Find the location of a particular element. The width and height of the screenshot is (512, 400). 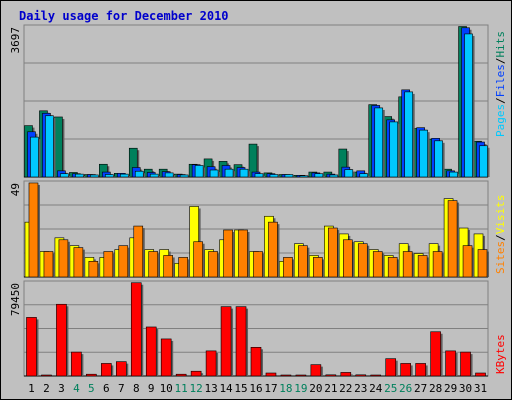

x-tick-label-day-31: 31 is located at coordinates (480, 388).